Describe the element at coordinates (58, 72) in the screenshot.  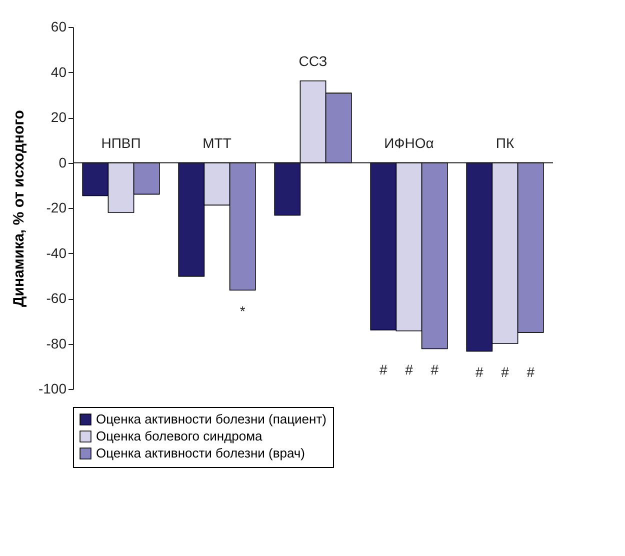
I see `y-tick-label: 40` at that location.